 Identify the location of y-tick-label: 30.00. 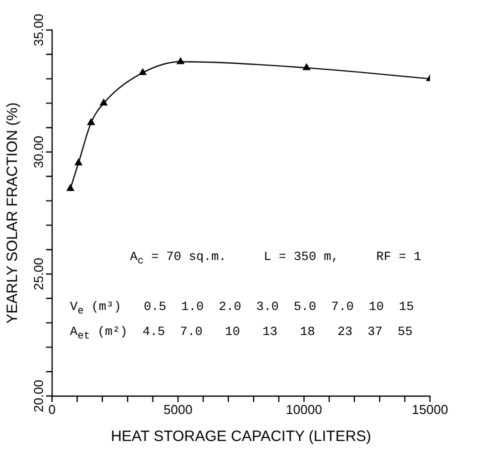
(38, 152).